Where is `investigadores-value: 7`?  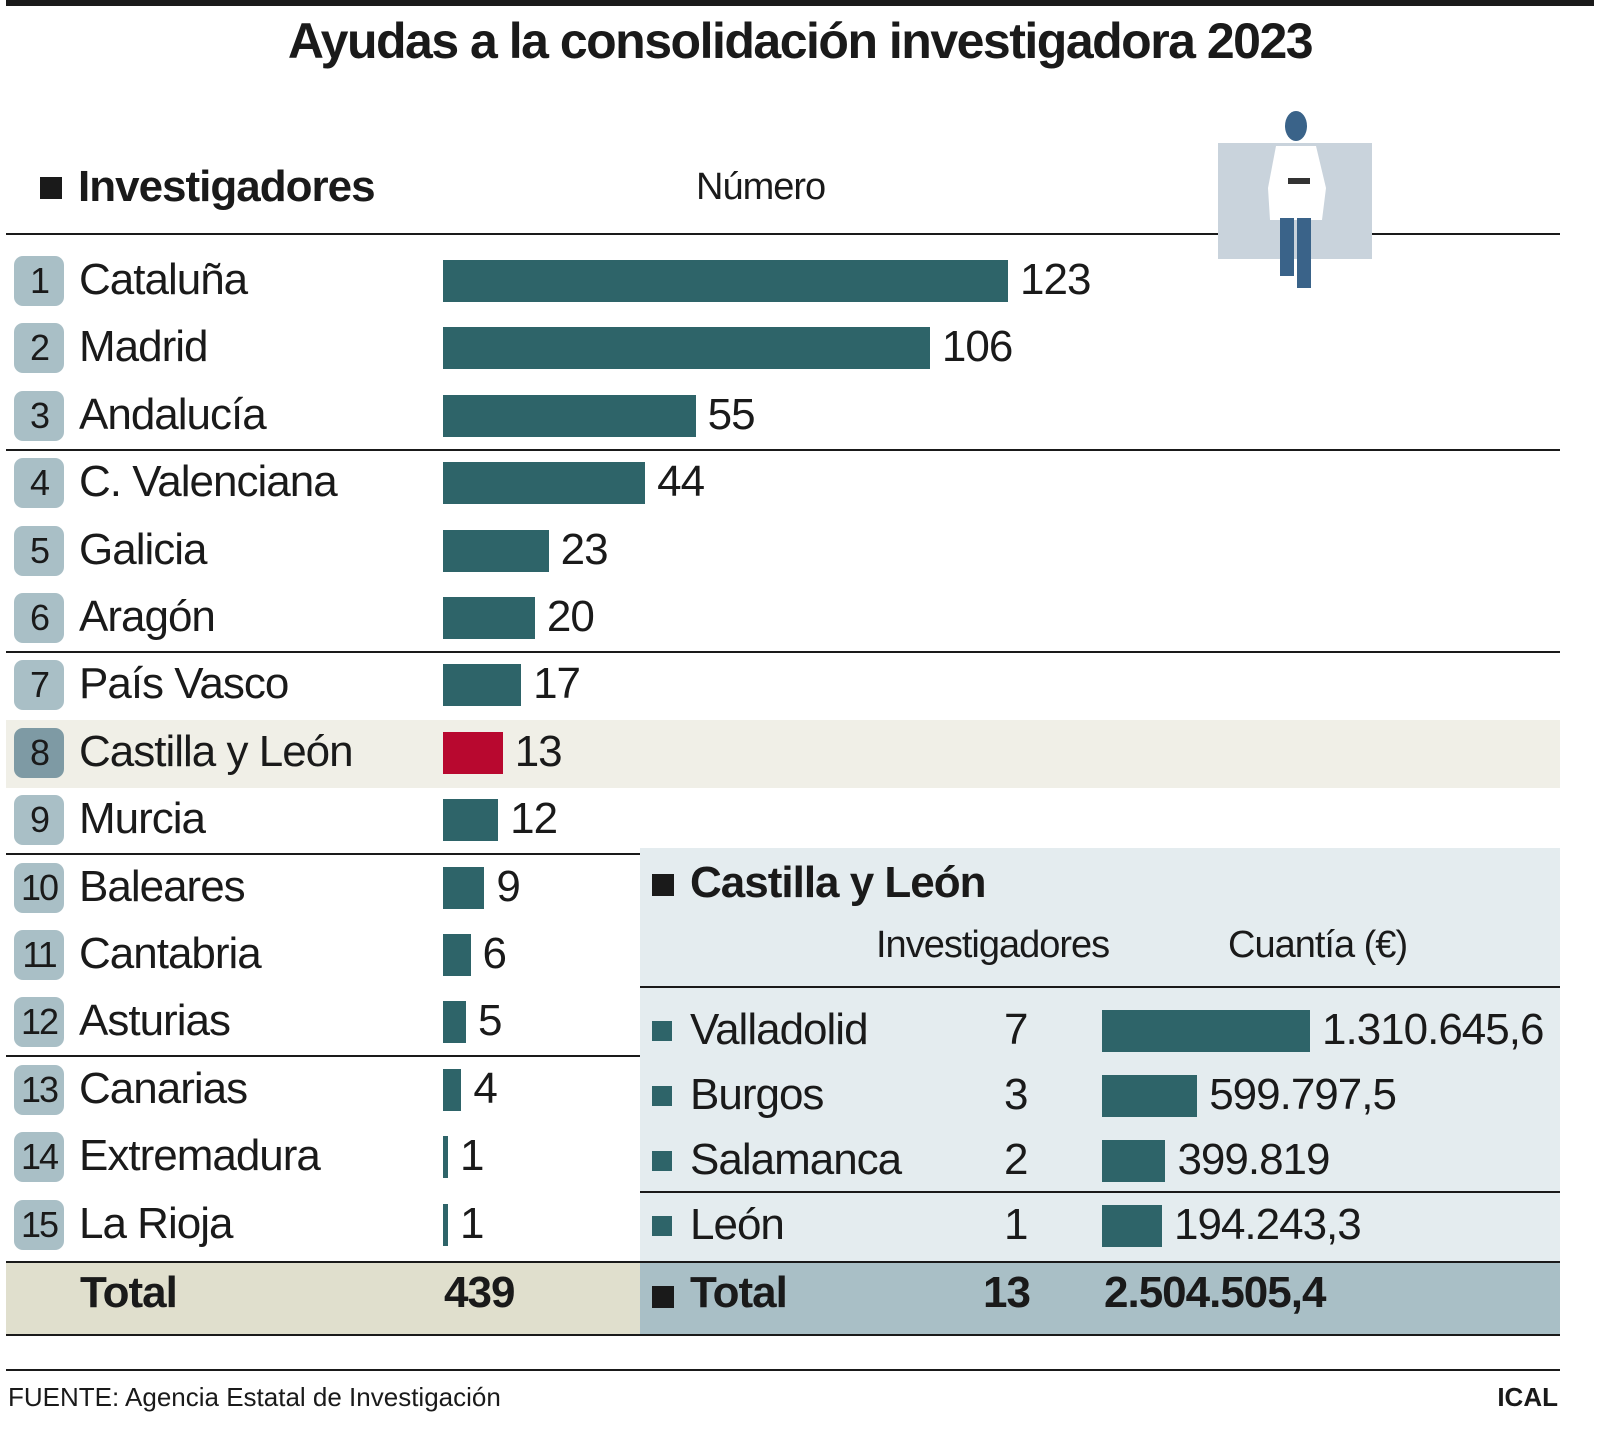 investigadores-value: 7 is located at coordinates (1016, 1029).